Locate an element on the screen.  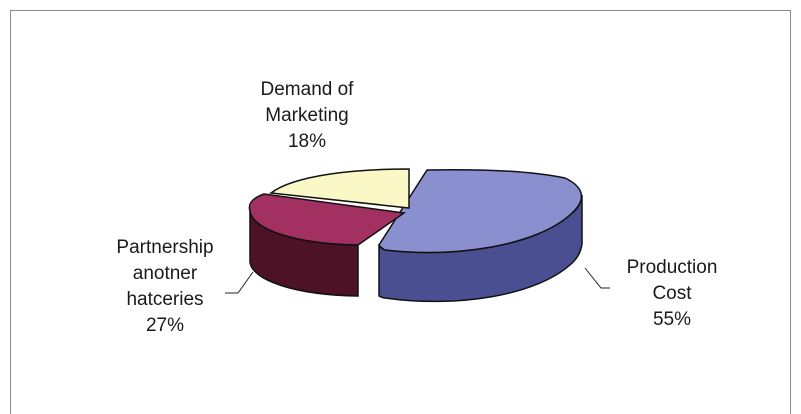
label-production-pct: 55% is located at coordinates (672, 319).